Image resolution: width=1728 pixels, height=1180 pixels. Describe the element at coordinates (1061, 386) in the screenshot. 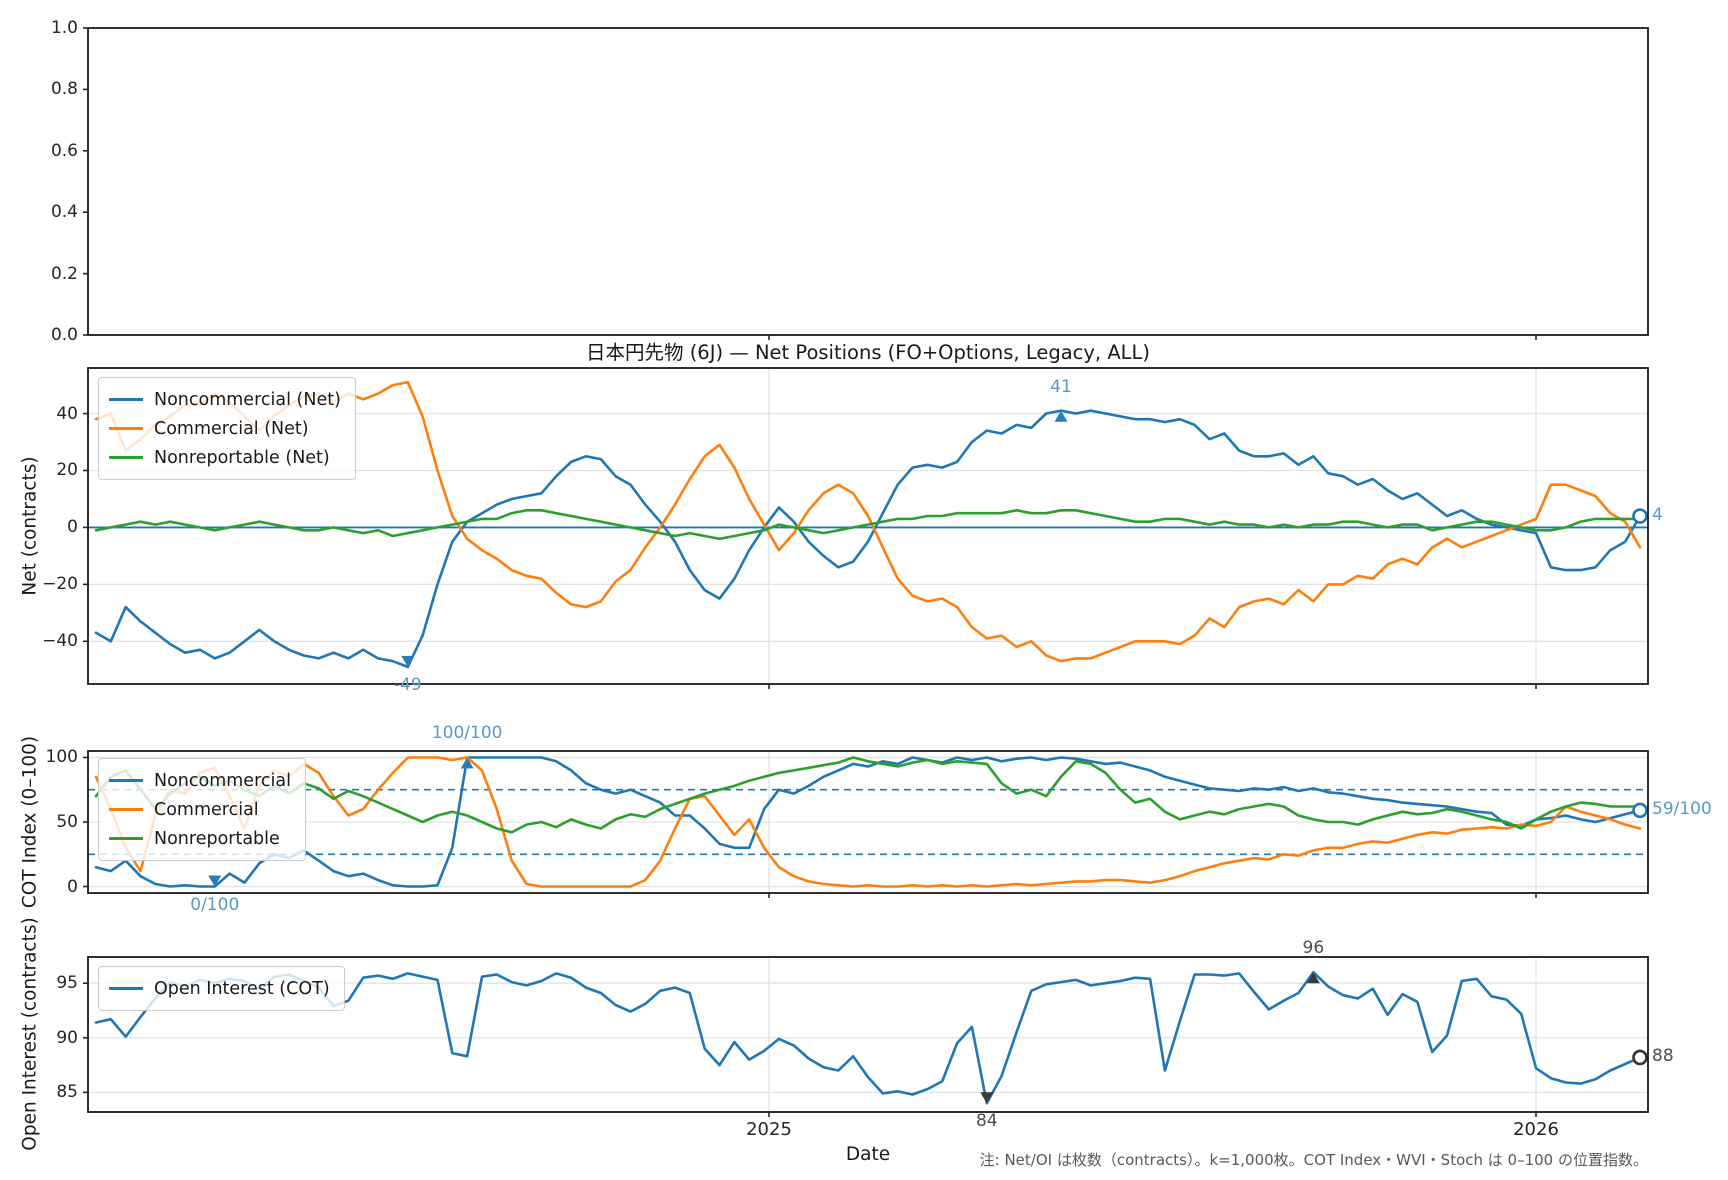

I see `annotation-label: 41` at that location.